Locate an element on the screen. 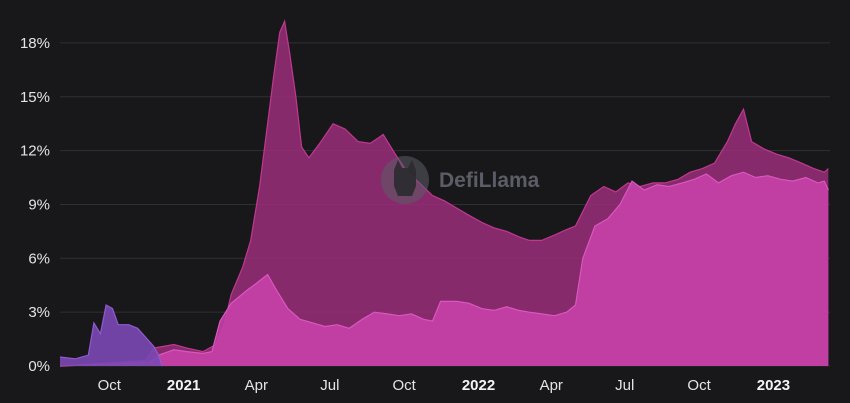 The image size is (850, 403). y-tick-label: 9% is located at coordinates (39, 204).